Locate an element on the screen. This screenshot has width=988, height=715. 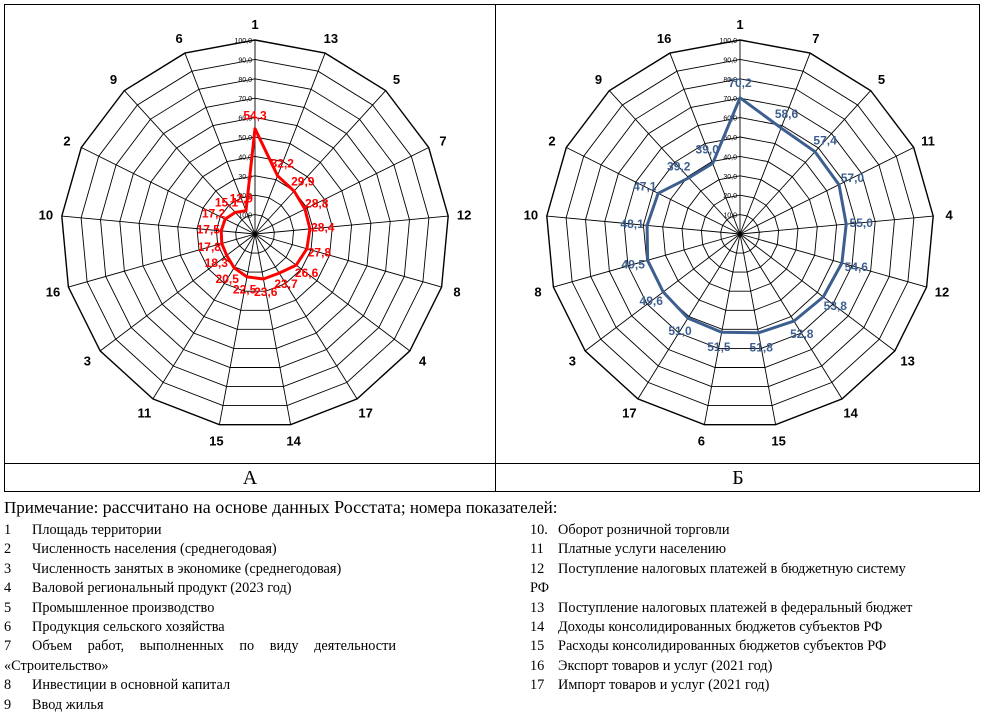
data-label: 17,5 is located at coordinates (209, 230).